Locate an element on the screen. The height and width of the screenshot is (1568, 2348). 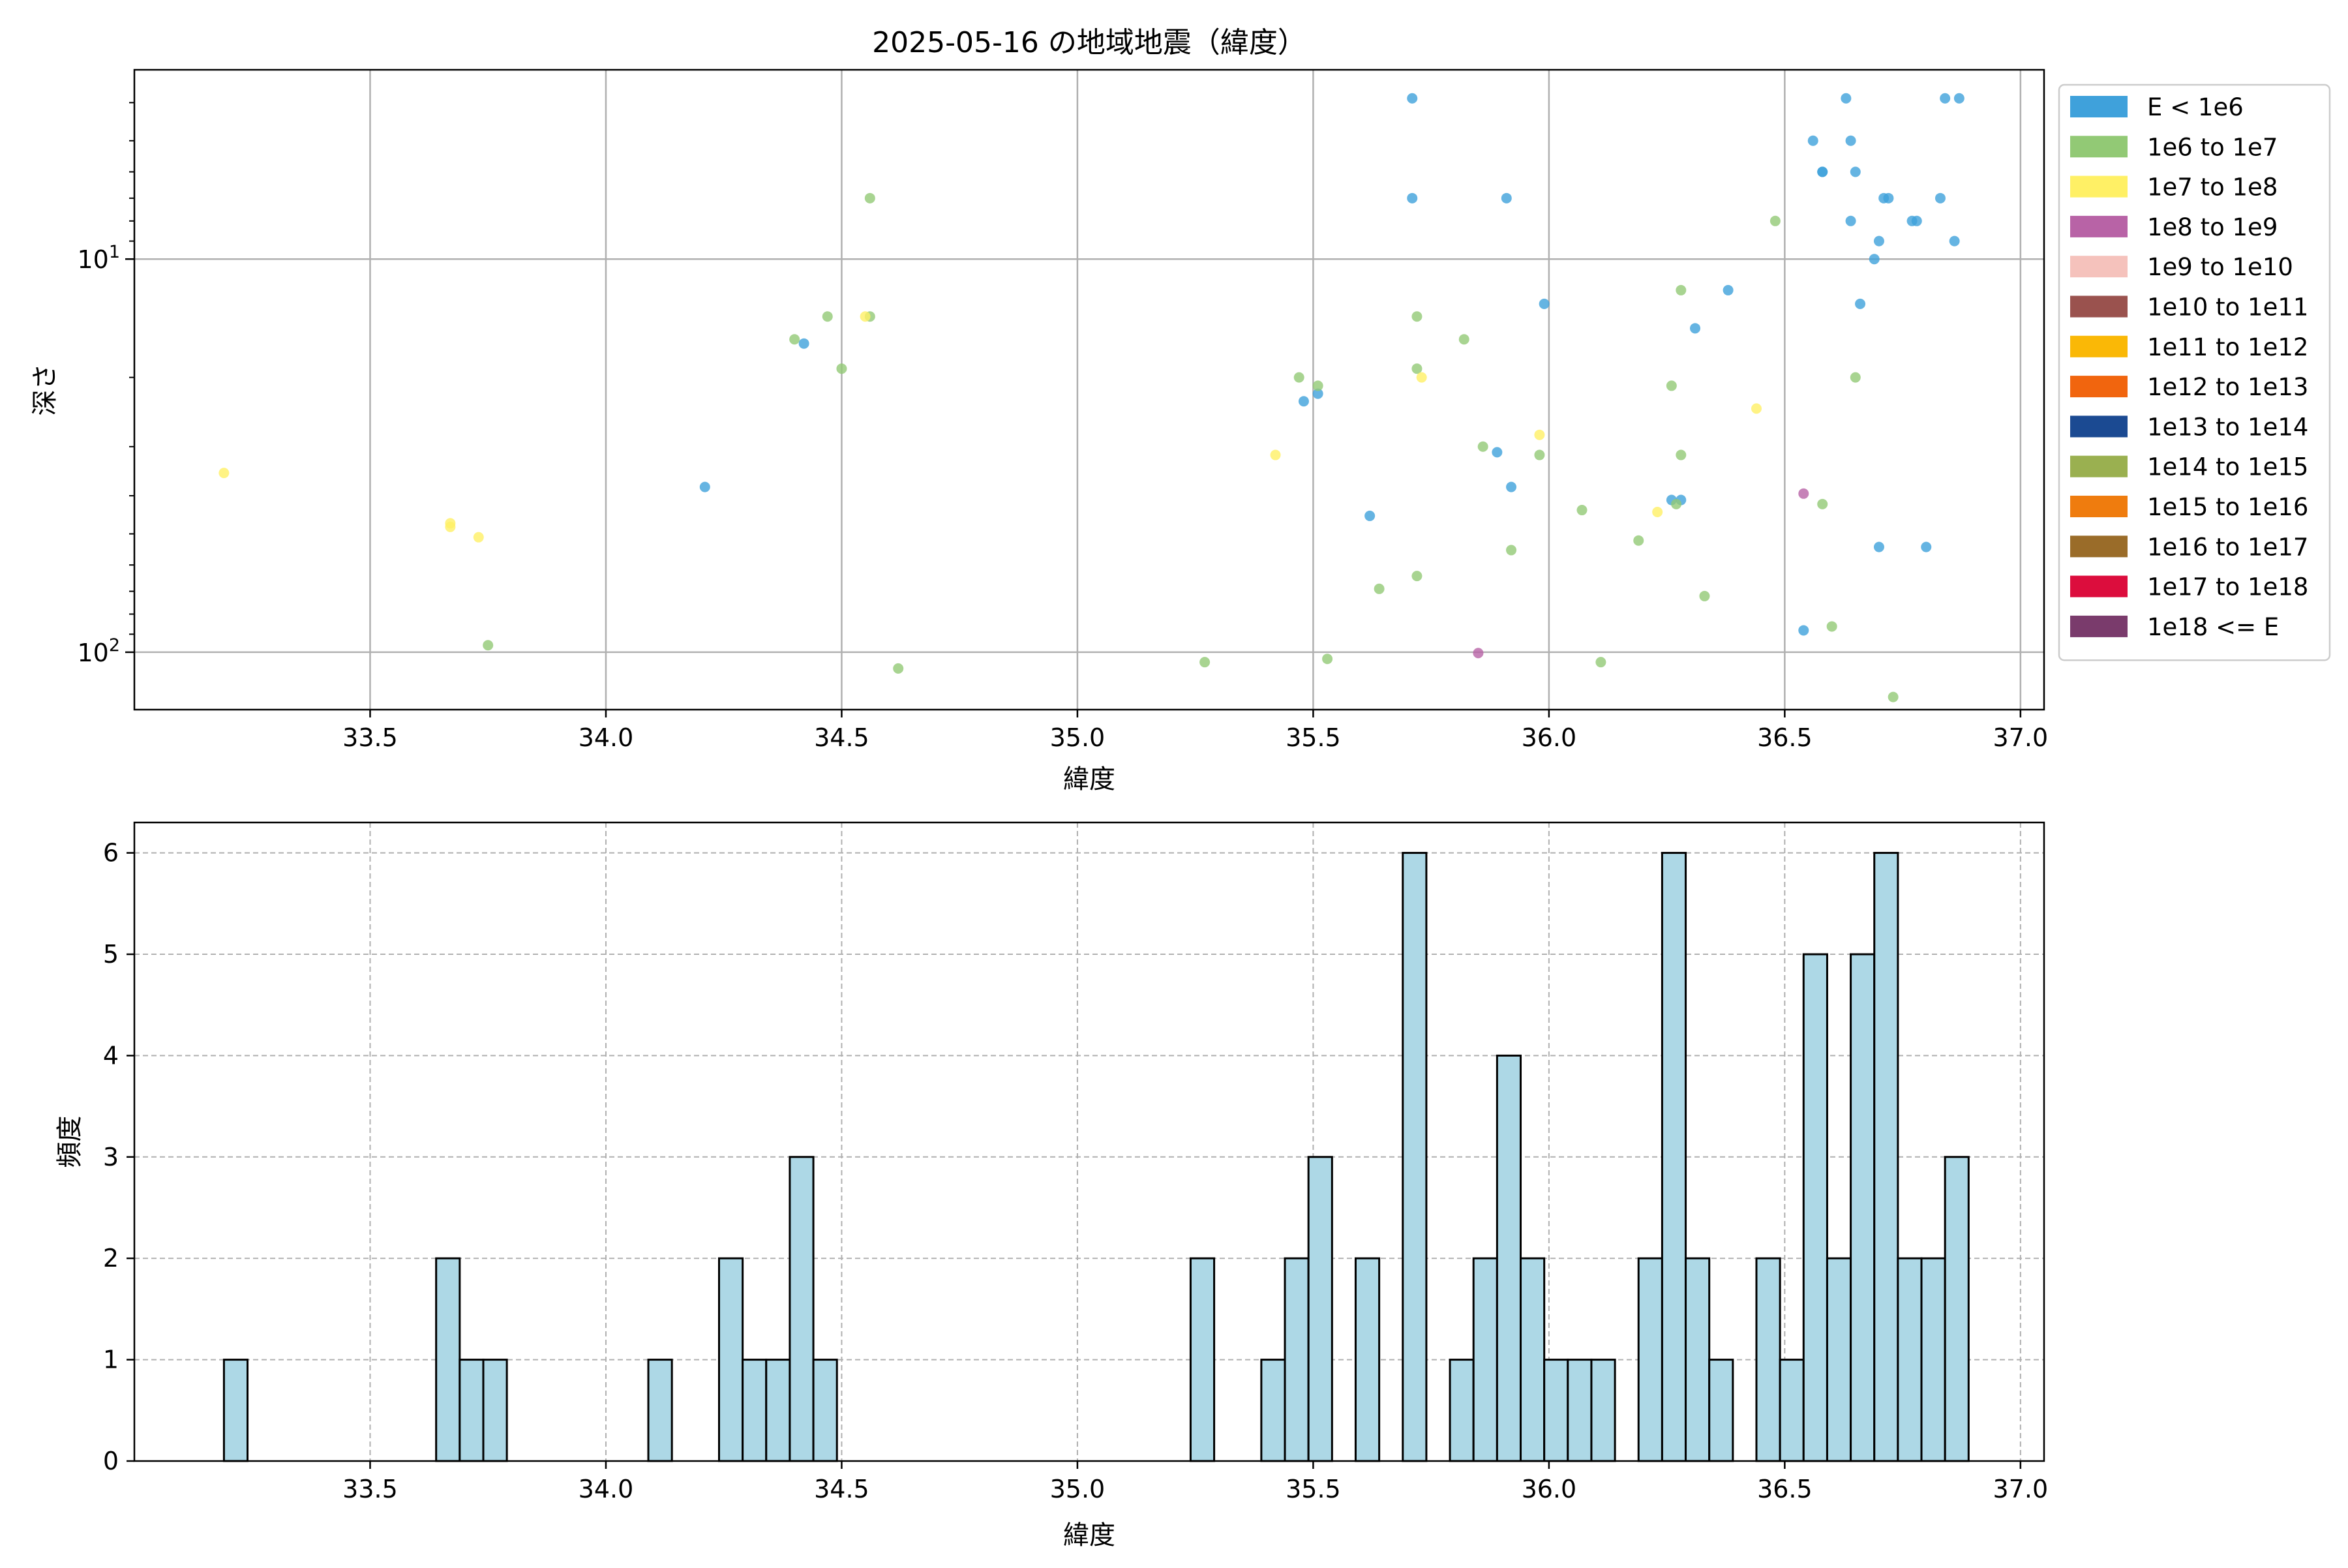
x-tick-label: 36.5 is located at coordinates (1785, 1489).